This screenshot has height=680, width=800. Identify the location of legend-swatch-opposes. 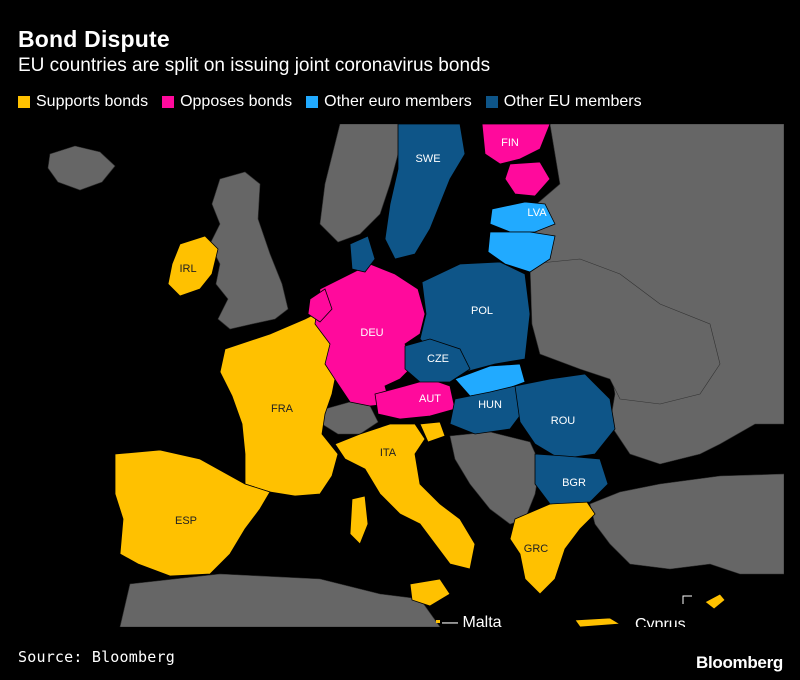
(168, 102).